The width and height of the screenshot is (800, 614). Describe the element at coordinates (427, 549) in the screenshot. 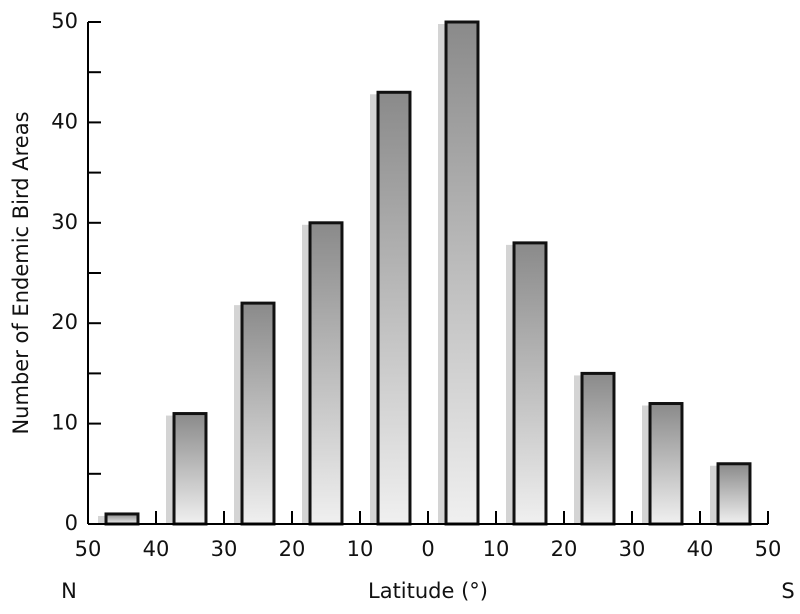

I see `x-tick-label: 0` at that location.